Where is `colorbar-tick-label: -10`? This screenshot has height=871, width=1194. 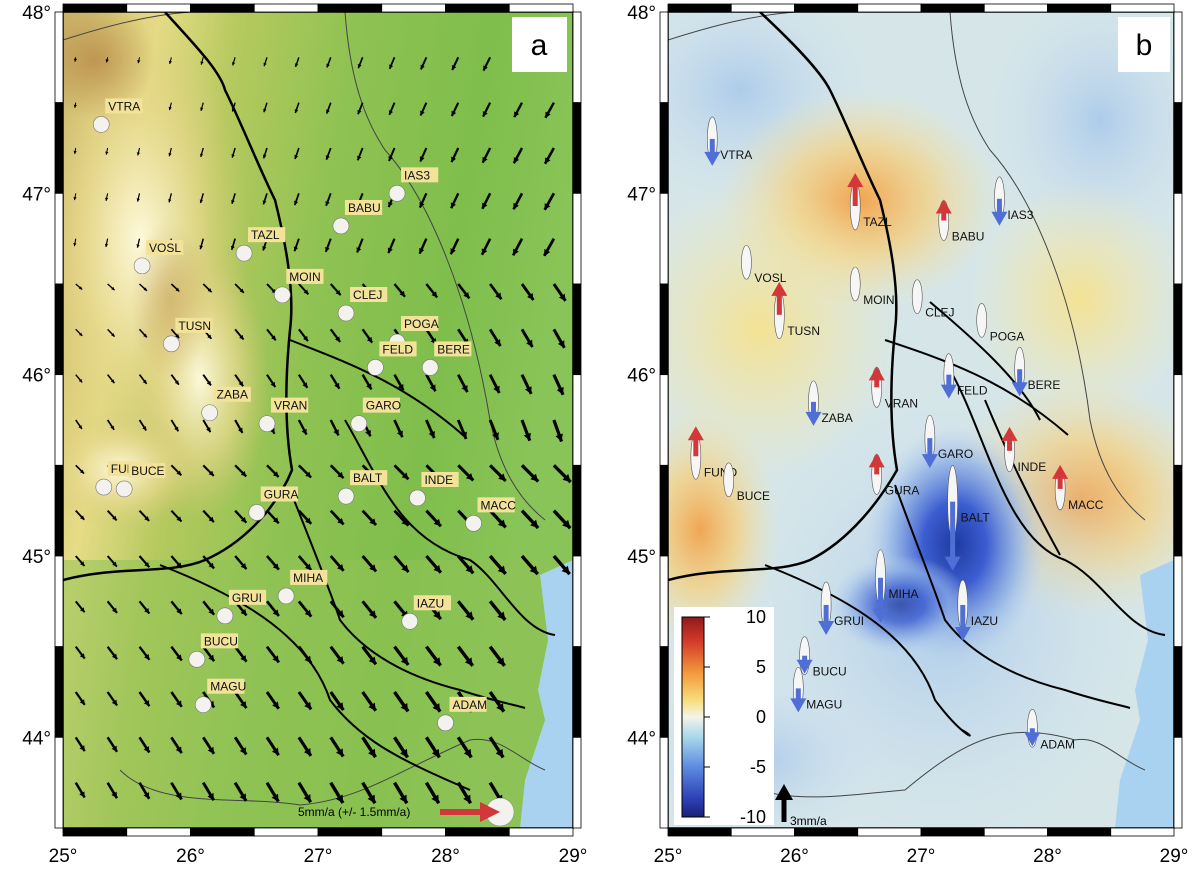
colorbar-tick-label: -10 is located at coordinates (753, 817).